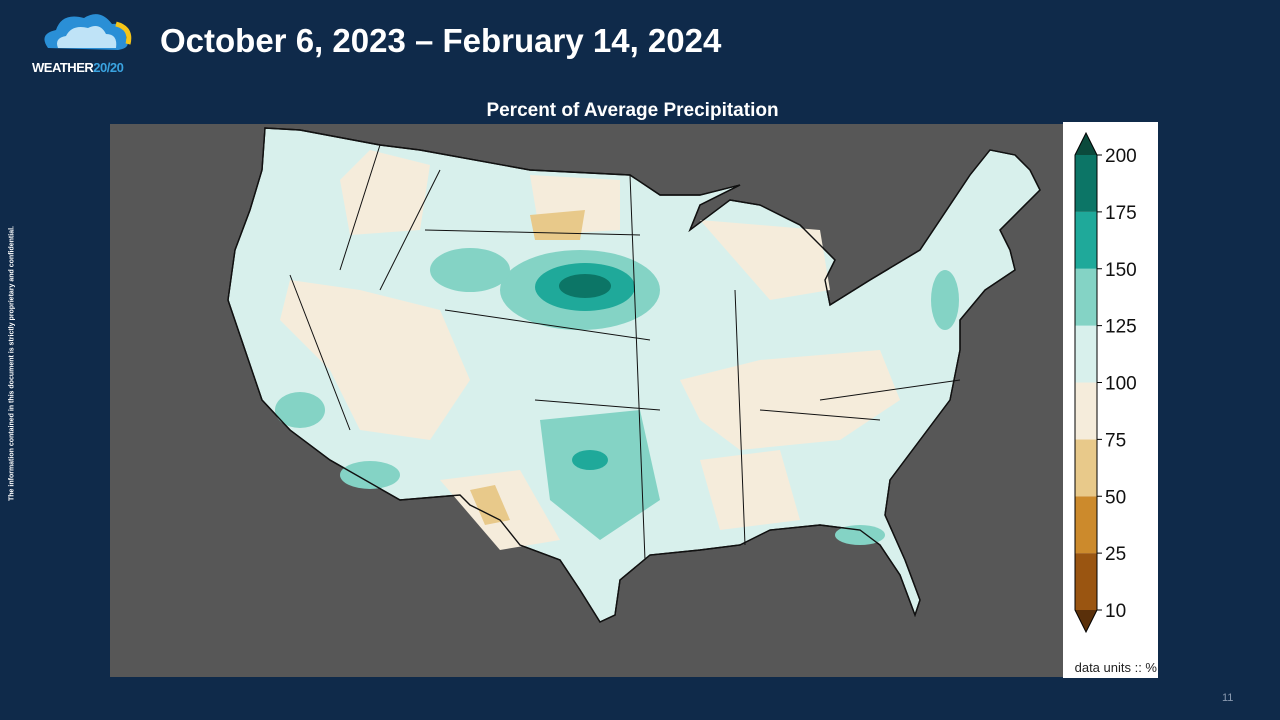 This screenshot has height=720, width=1280. I want to click on colorbar-tick-label: 200, so click(1121, 156).